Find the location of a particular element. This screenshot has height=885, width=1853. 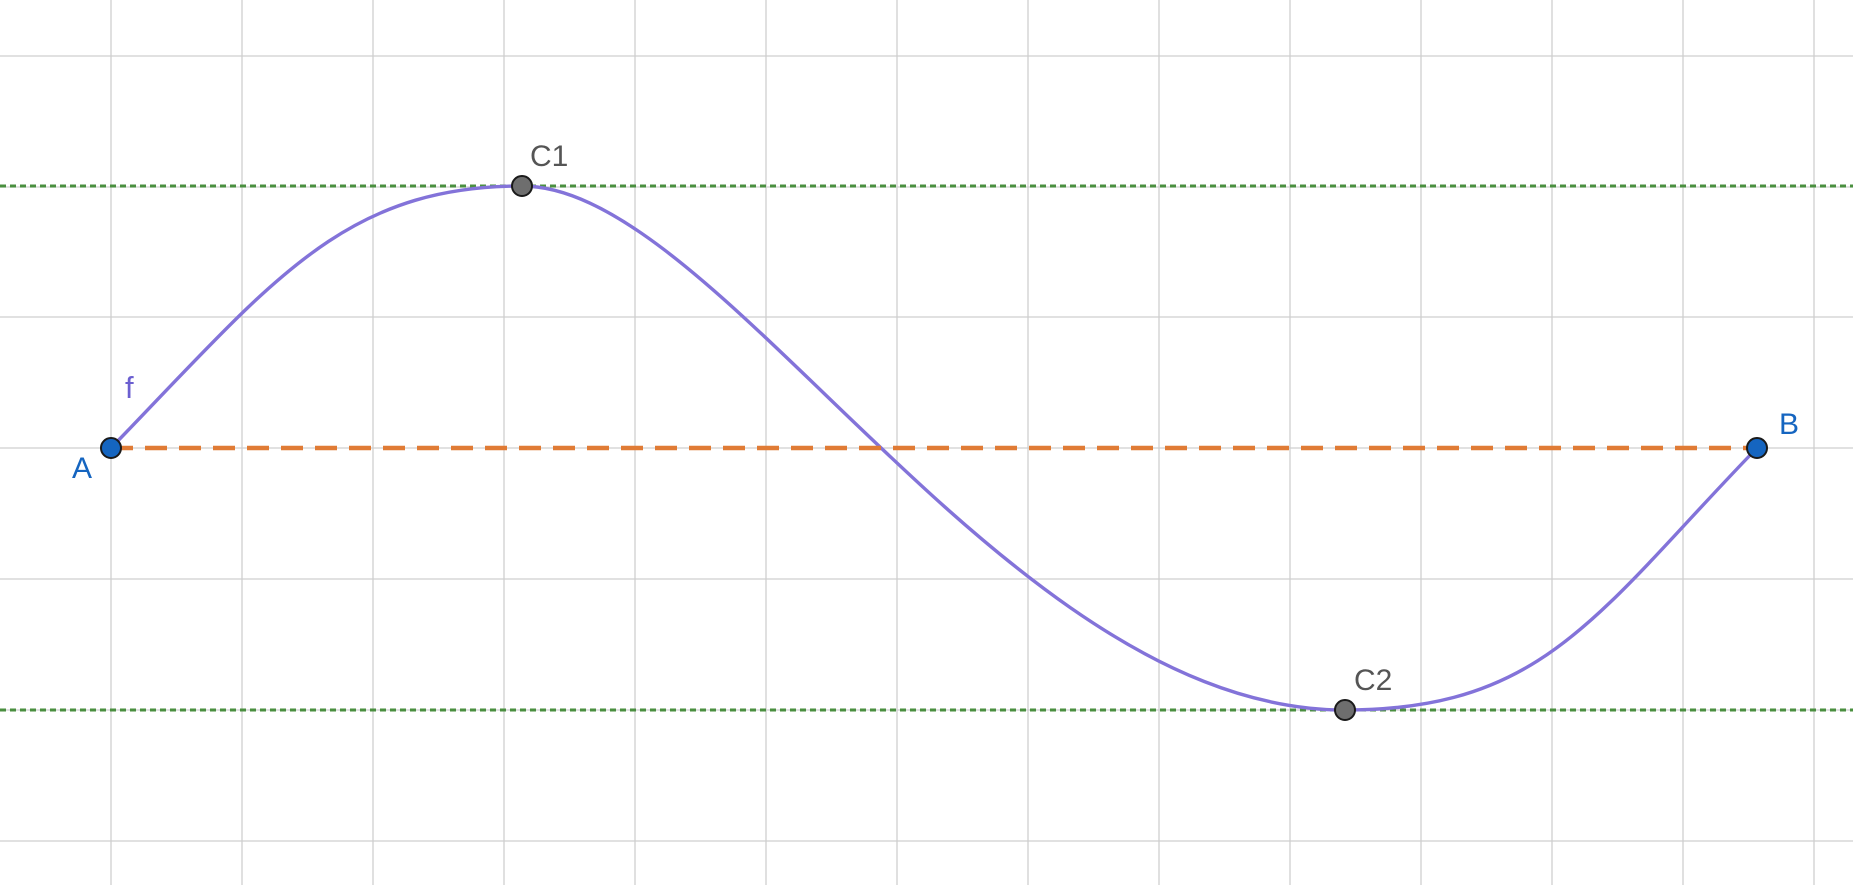

point-c2 is located at coordinates (1345, 710).